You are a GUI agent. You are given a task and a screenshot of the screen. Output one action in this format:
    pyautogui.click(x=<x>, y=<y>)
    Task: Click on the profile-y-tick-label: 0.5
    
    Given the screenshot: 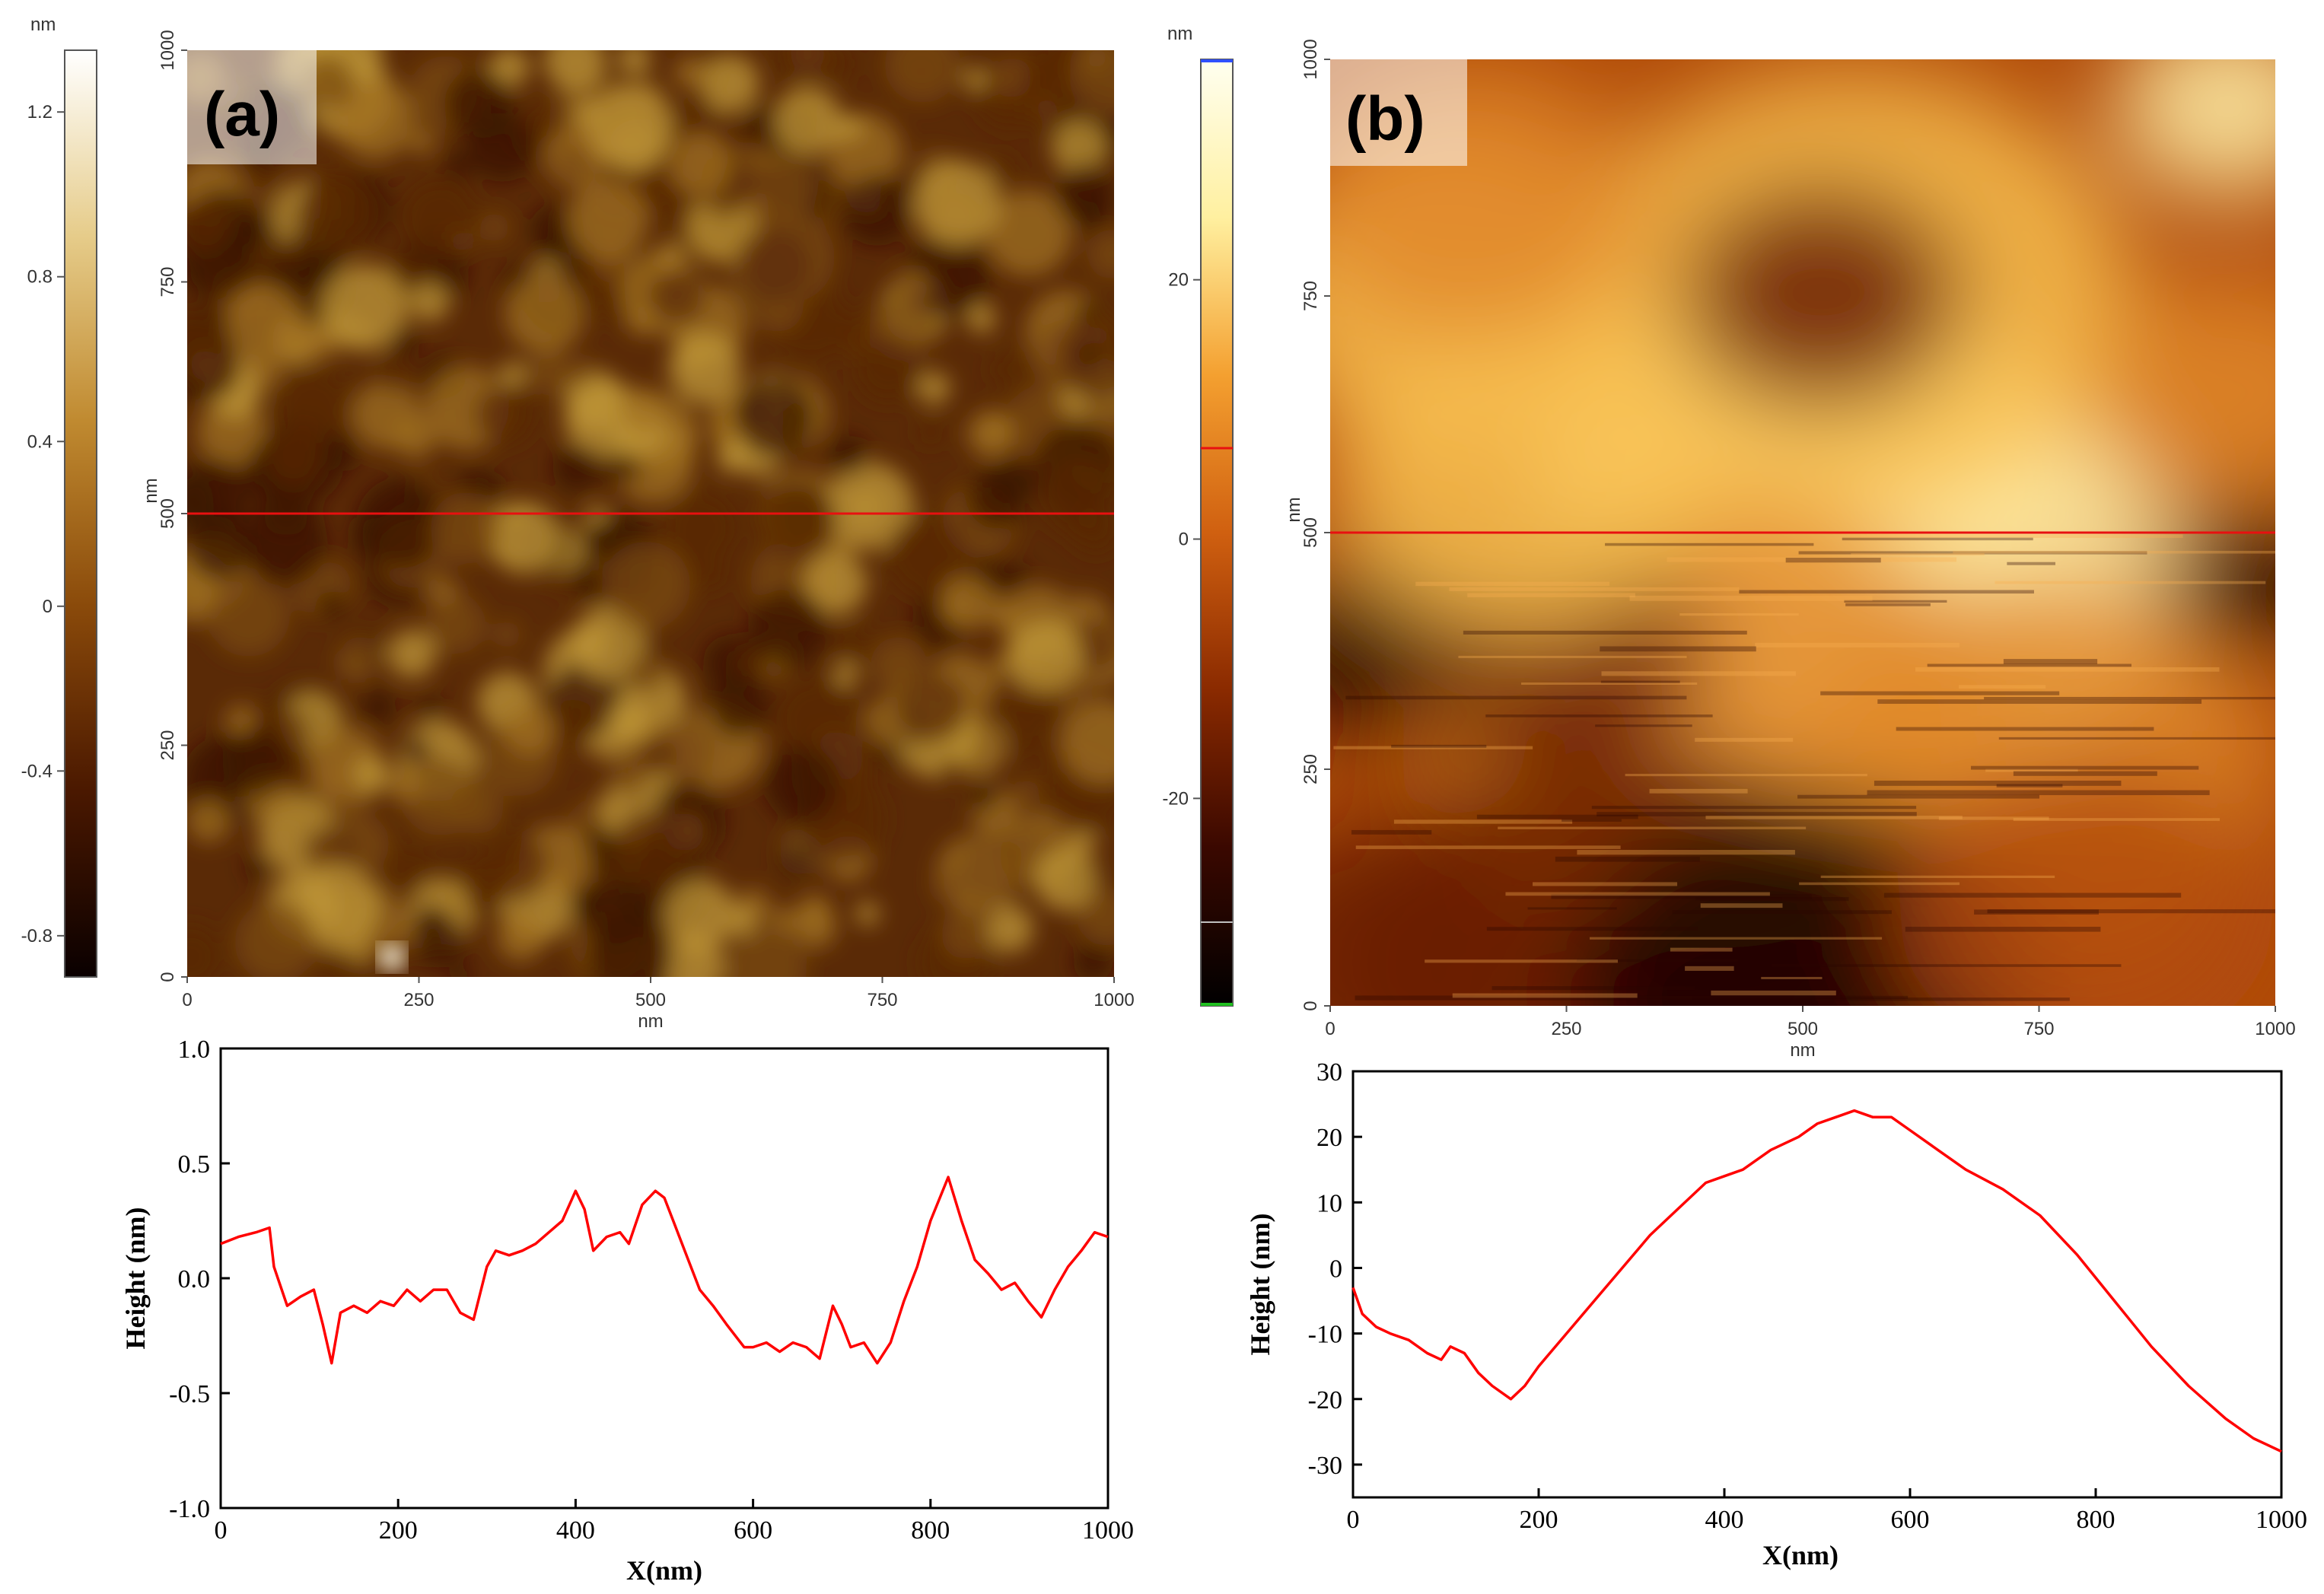 What is the action you would take?
    pyautogui.click(x=194, y=1164)
    